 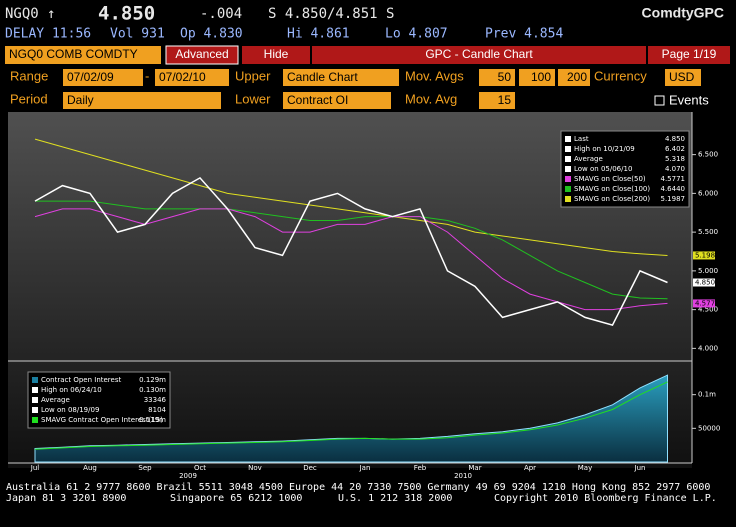 I want to click on legend-label: Low on 08/19/09, so click(x=70, y=410).